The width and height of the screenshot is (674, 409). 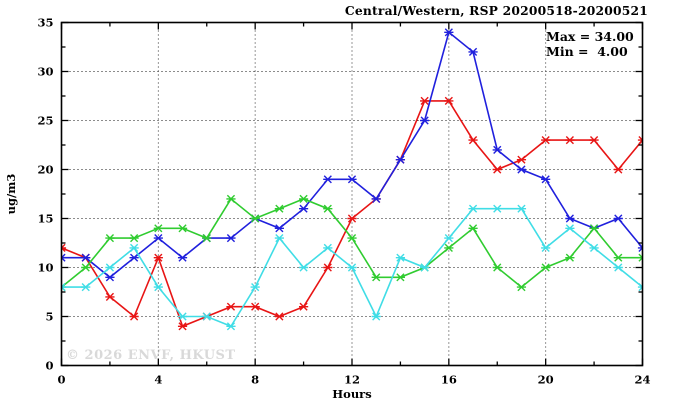 I want to click on y-tick-label: 10, so click(x=45, y=268).